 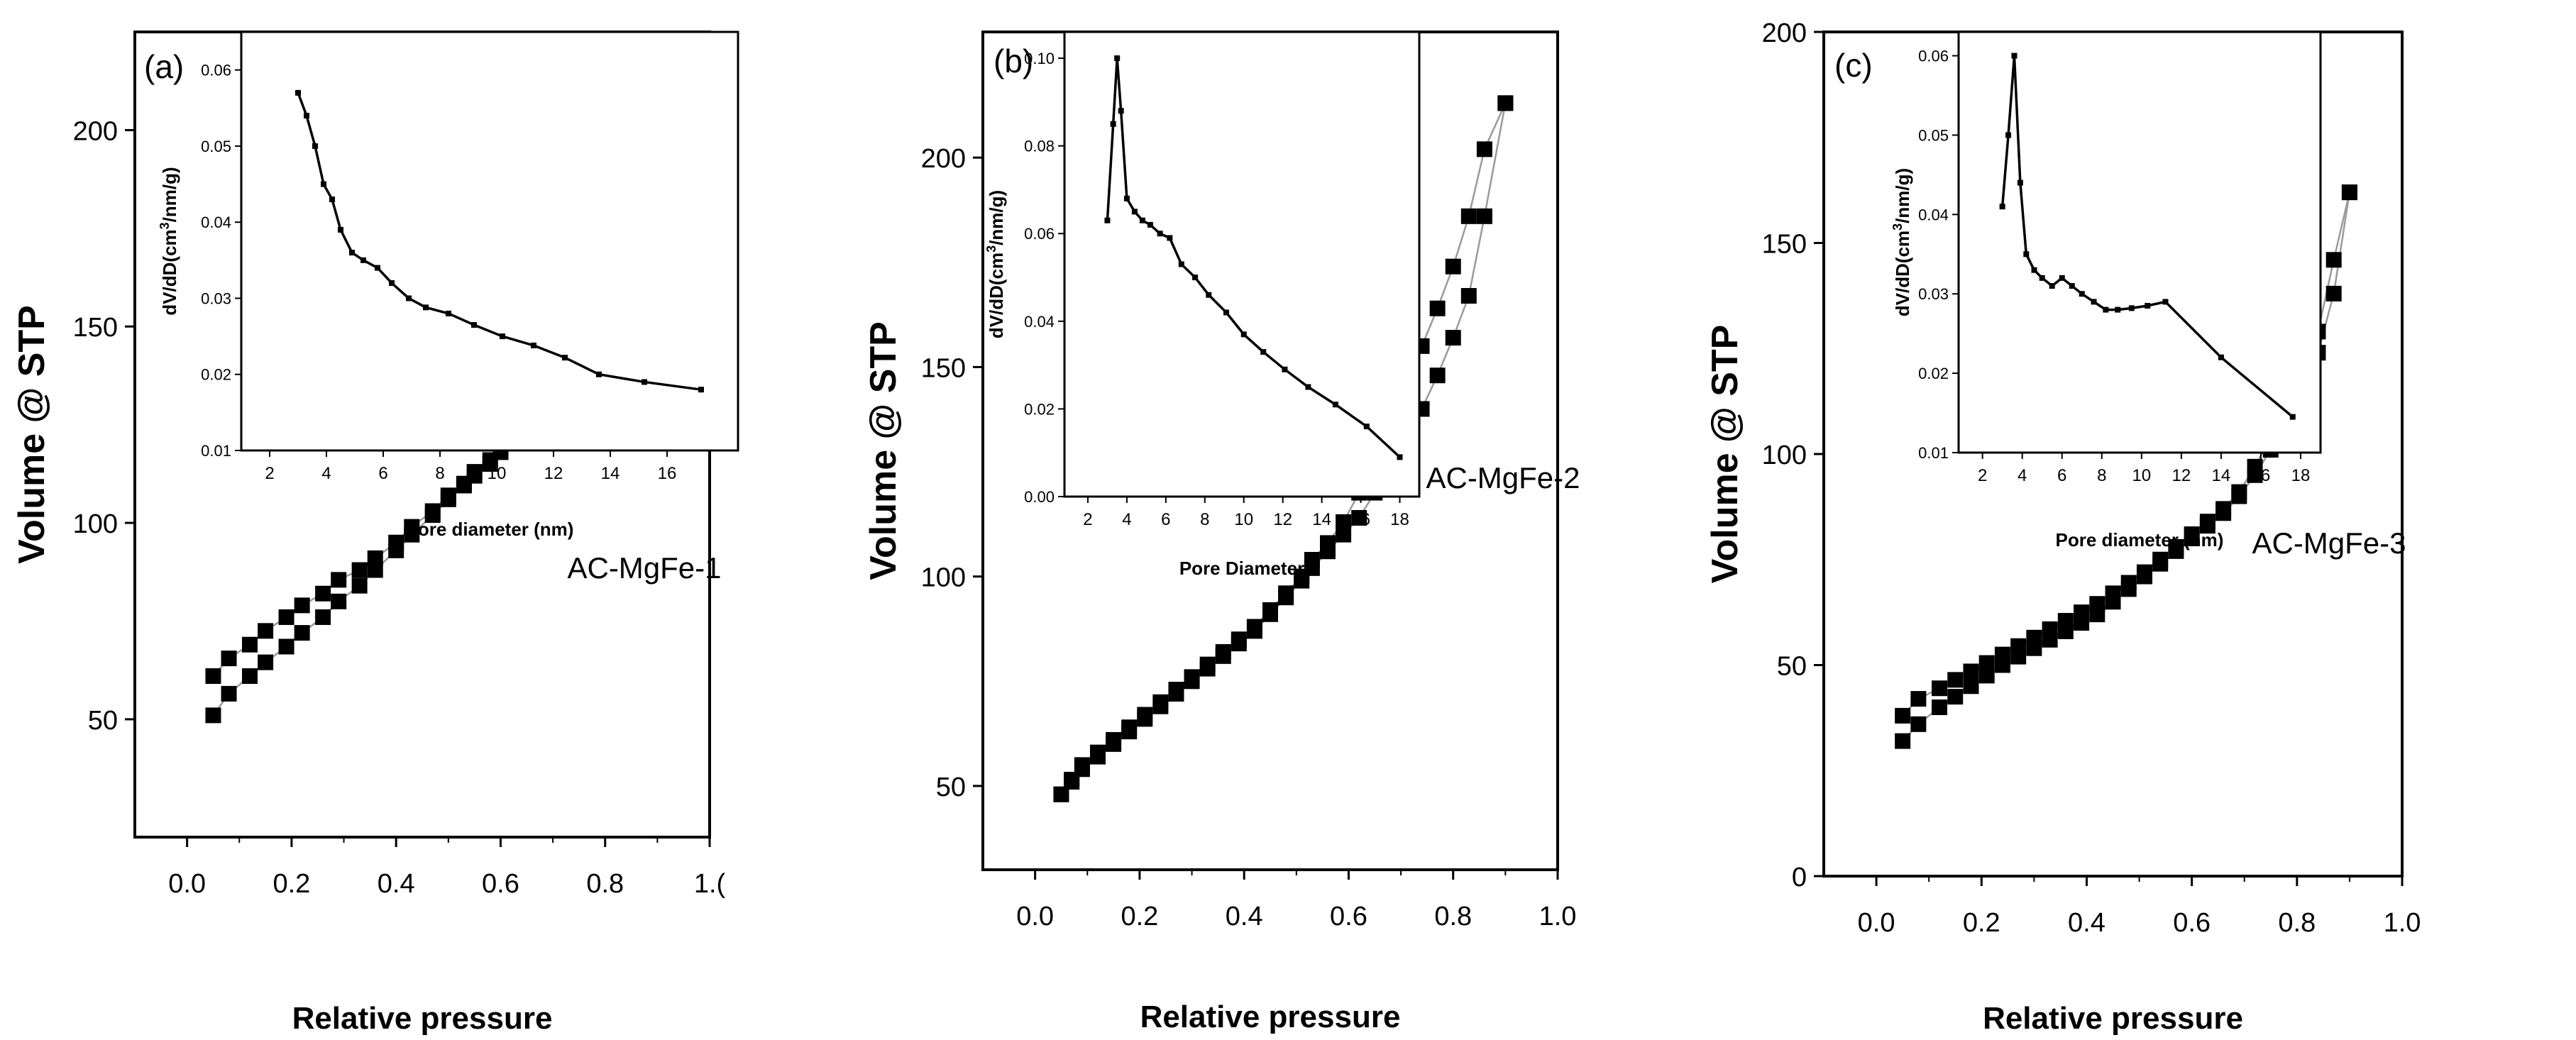 I want to click on inset-x-tick-label: 18, so click(x=1399, y=519).